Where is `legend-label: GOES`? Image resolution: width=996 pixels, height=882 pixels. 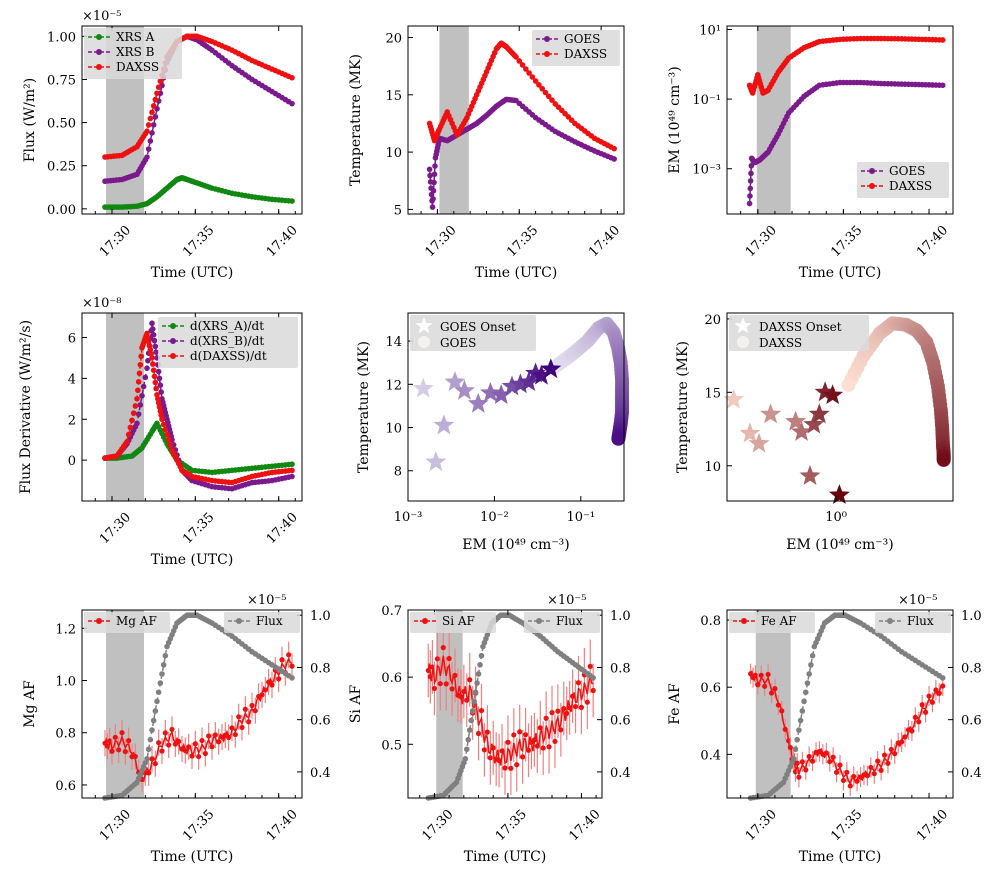 legend-label: GOES is located at coordinates (907, 171).